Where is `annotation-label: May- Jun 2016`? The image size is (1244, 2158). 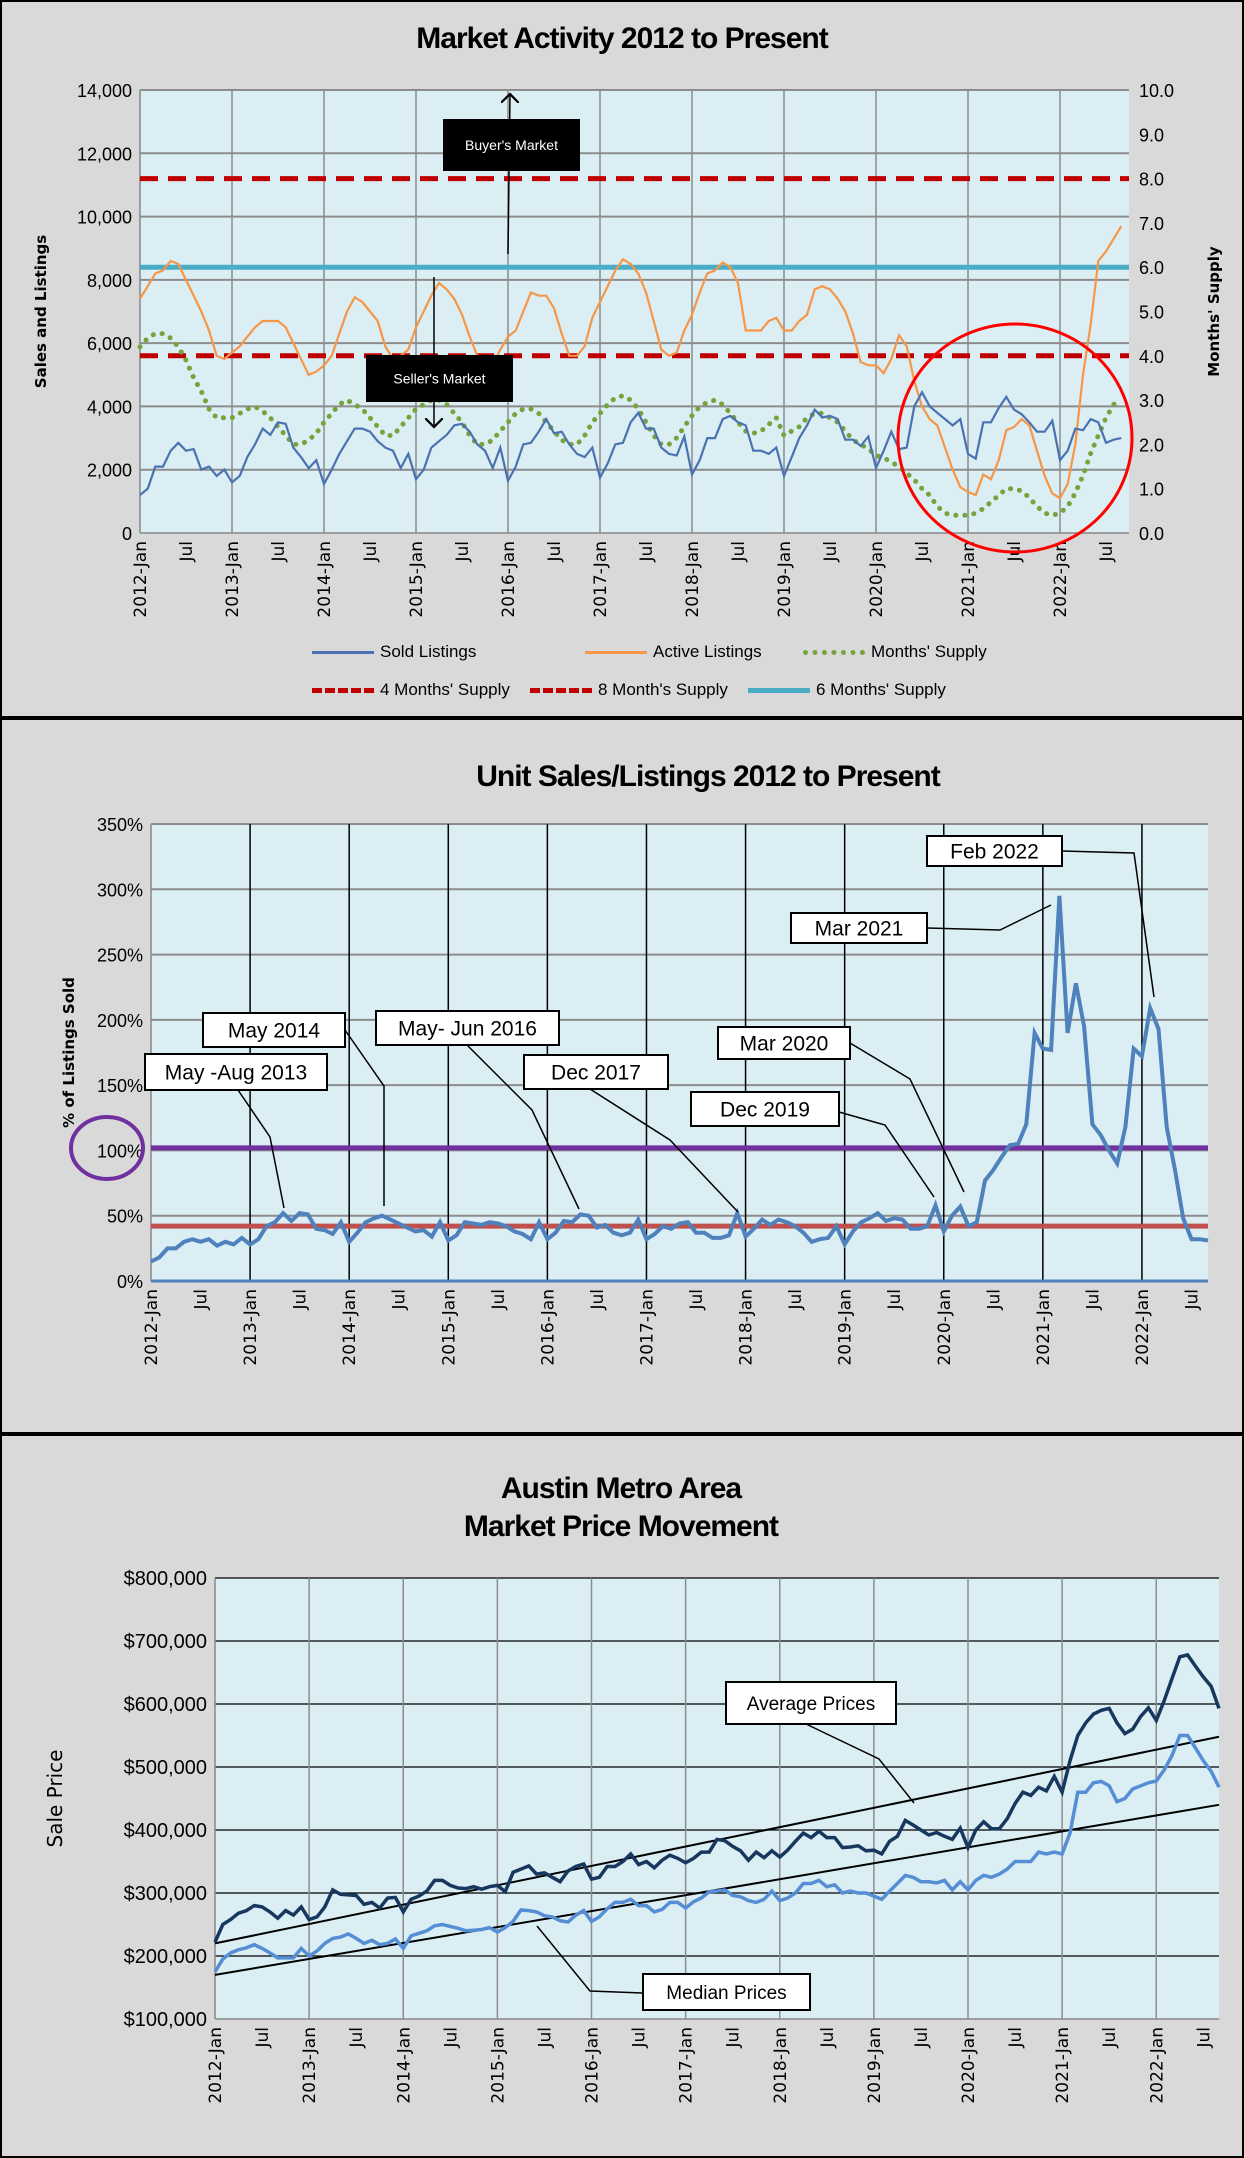
annotation-label: May- Jun 2016 is located at coordinates (467, 1029).